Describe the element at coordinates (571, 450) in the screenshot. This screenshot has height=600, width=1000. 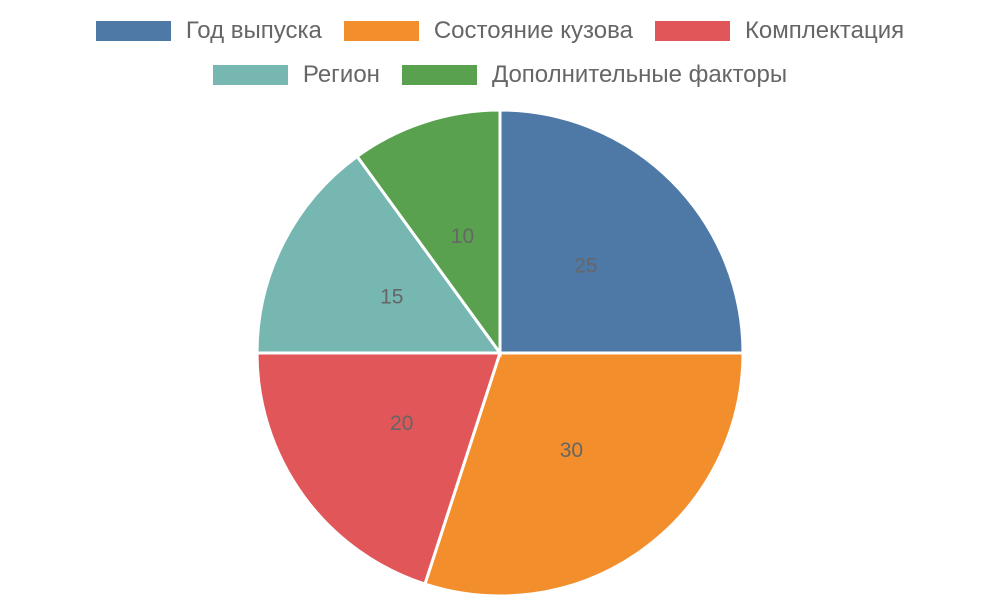
I see `data-label: 30` at that location.